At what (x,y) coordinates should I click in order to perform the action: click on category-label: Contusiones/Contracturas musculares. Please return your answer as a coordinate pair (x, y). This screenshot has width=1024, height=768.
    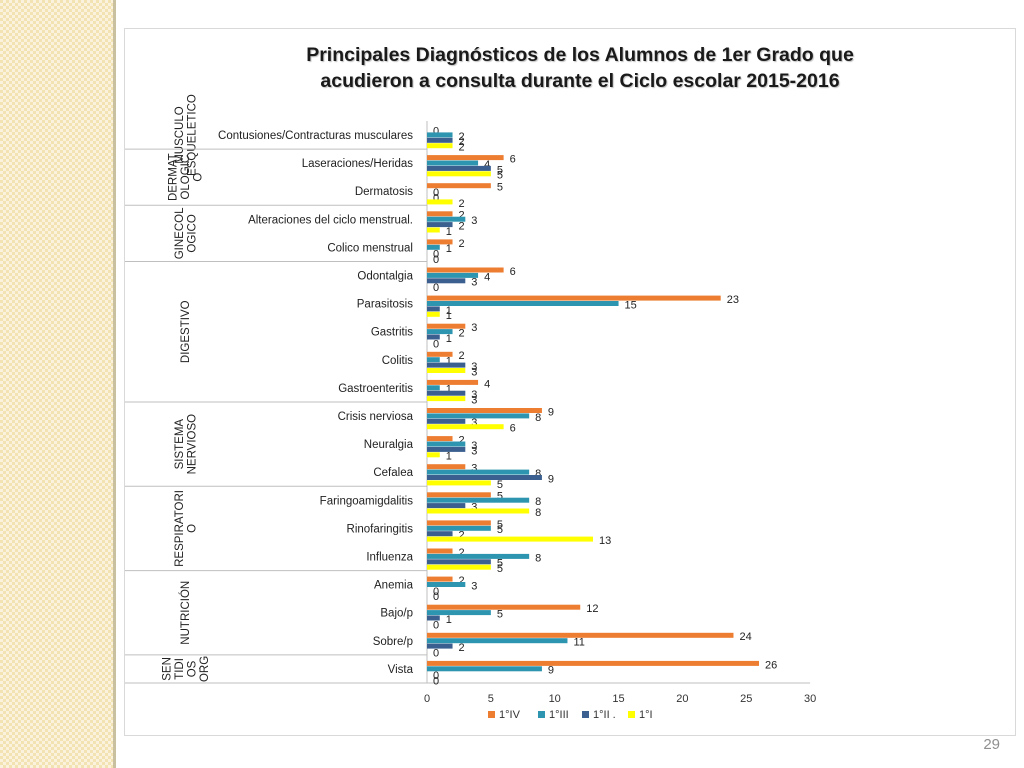
    Looking at the image, I should click on (315, 136).